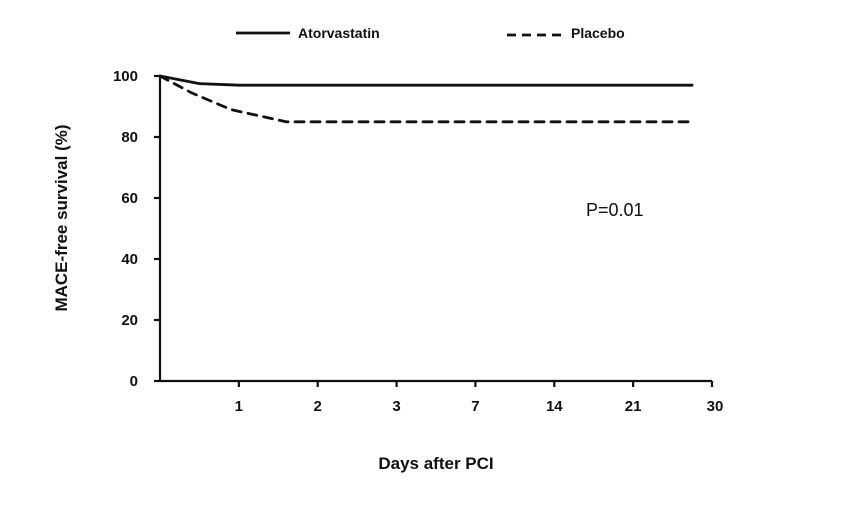  What do you see at coordinates (479, 398) in the screenshot?
I see `x-axis-ticks: 1 2 3 7 14 21 30` at bounding box center [479, 398].